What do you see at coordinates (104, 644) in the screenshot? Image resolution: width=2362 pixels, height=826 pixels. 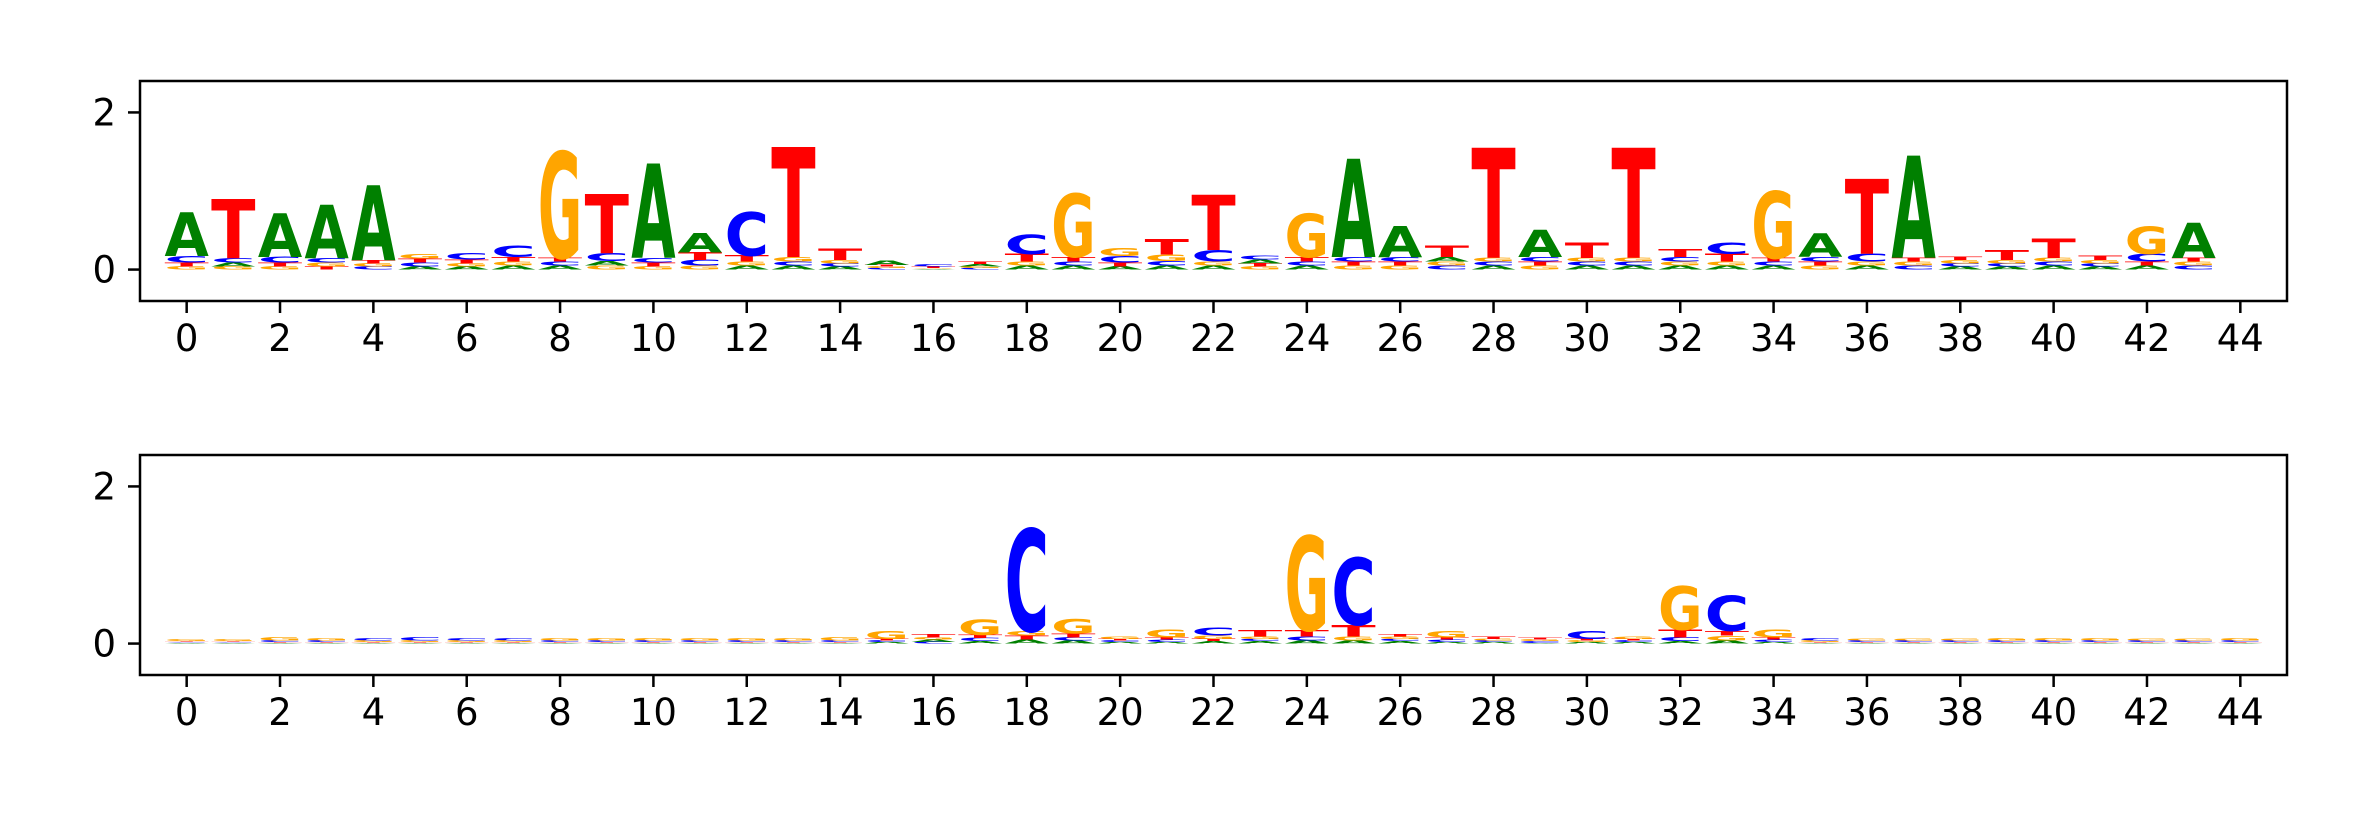 I see `y-tick-label: 0` at bounding box center [104, 644].